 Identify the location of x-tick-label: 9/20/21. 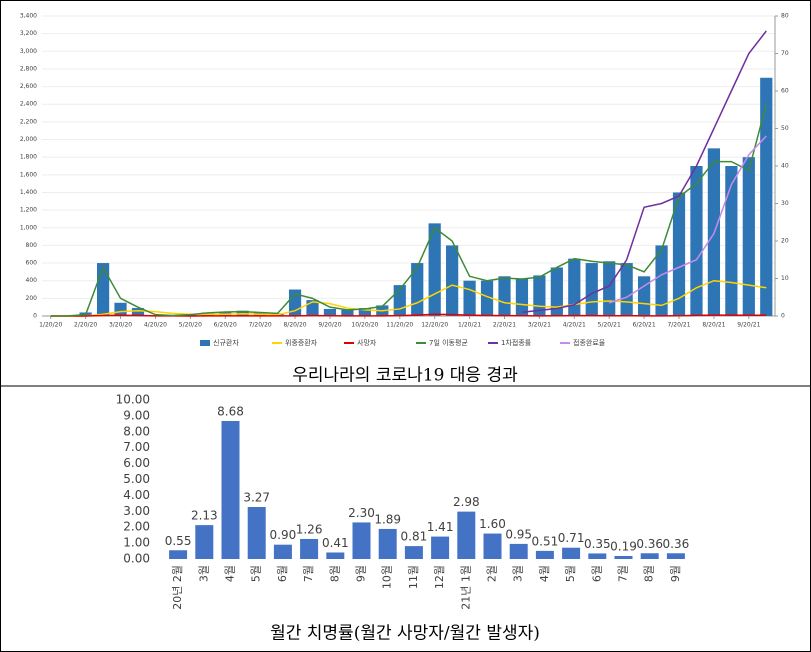
(748, 325).